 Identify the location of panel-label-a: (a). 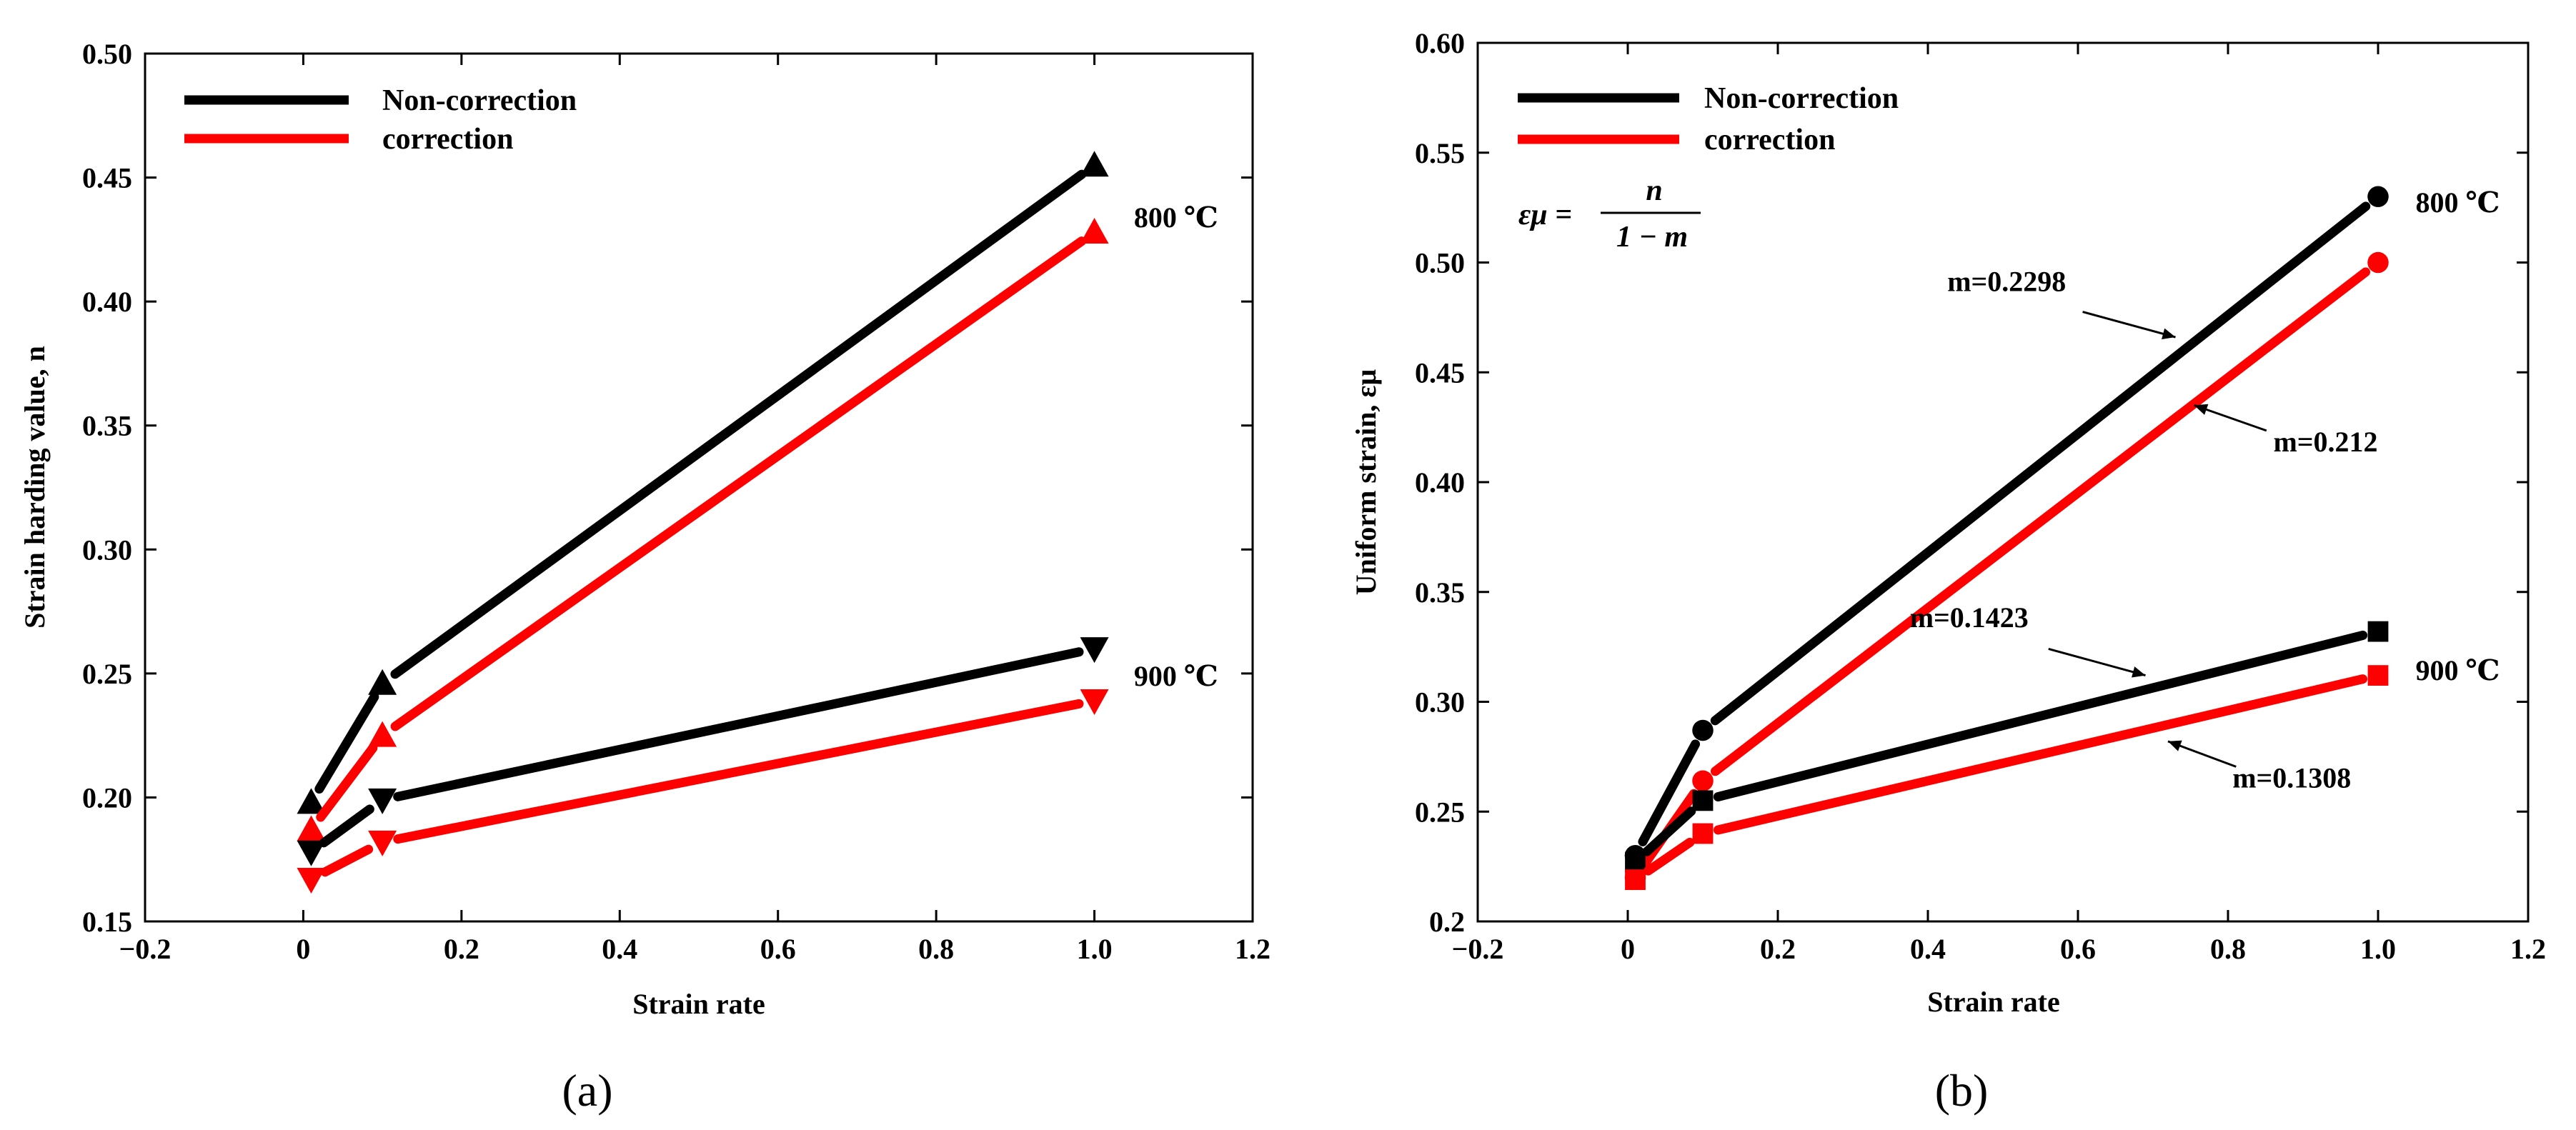
(587, 1090).